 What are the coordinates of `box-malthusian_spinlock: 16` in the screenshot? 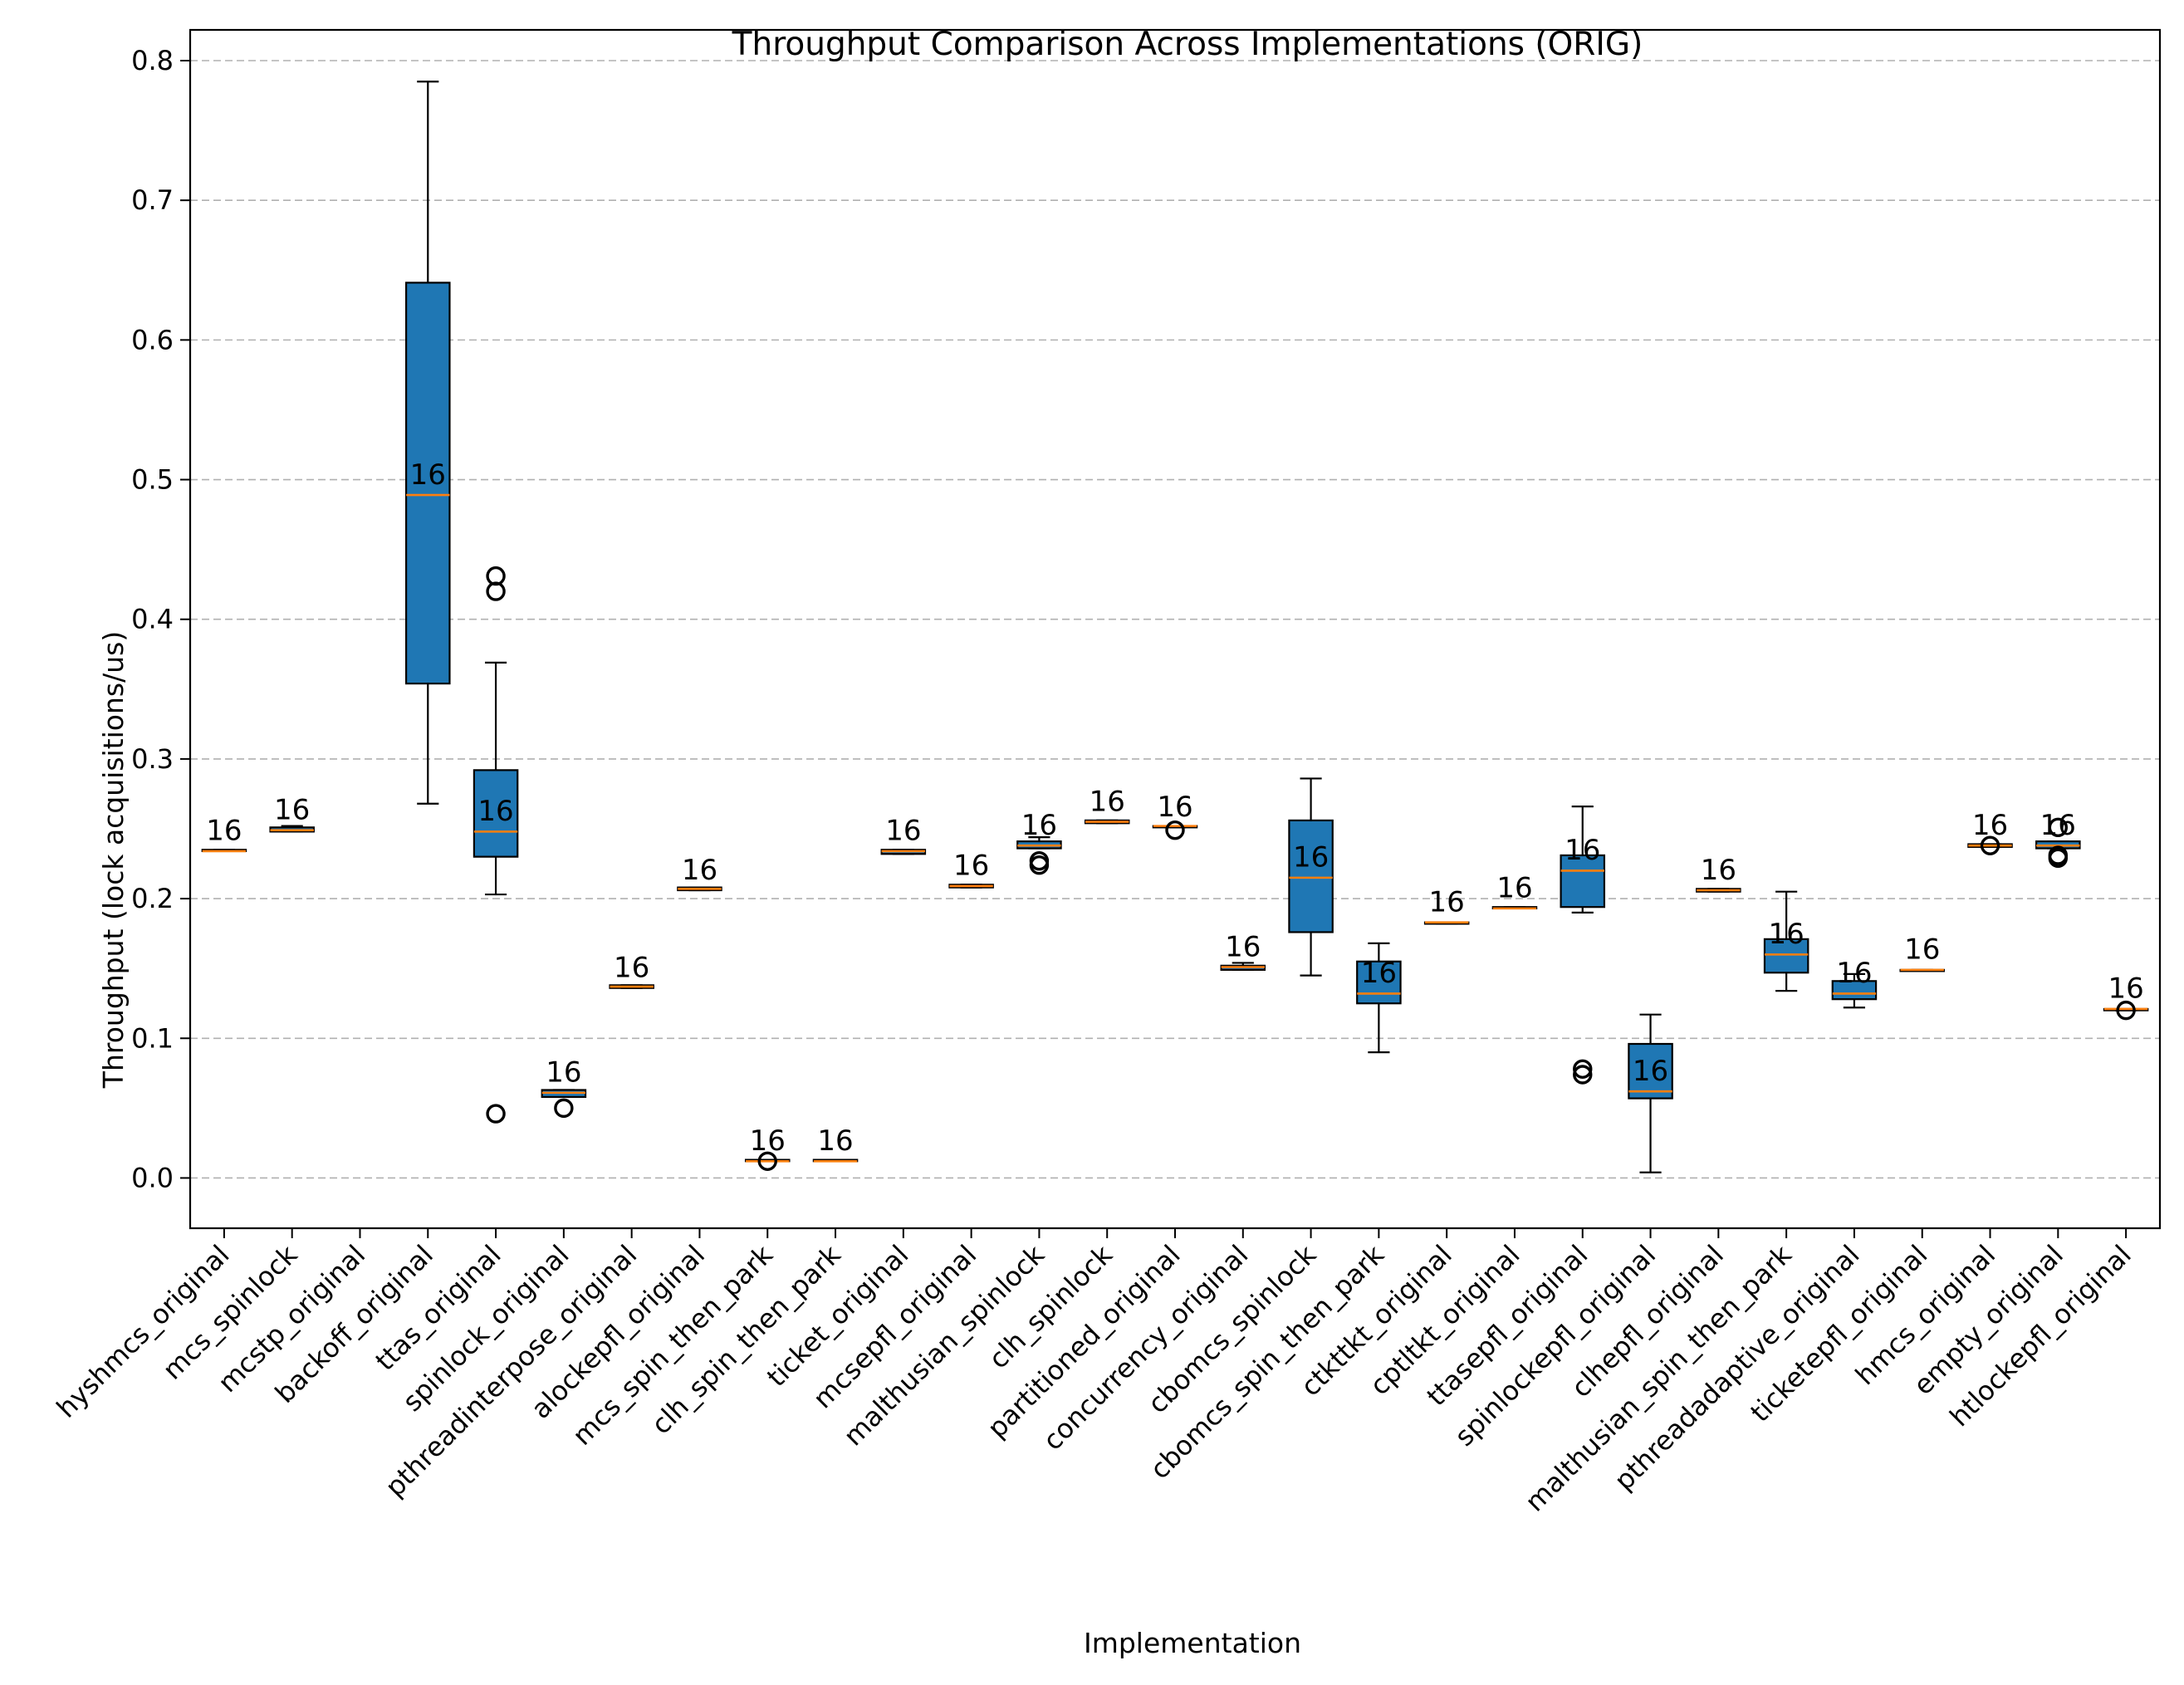 It's located at (1039, 842).